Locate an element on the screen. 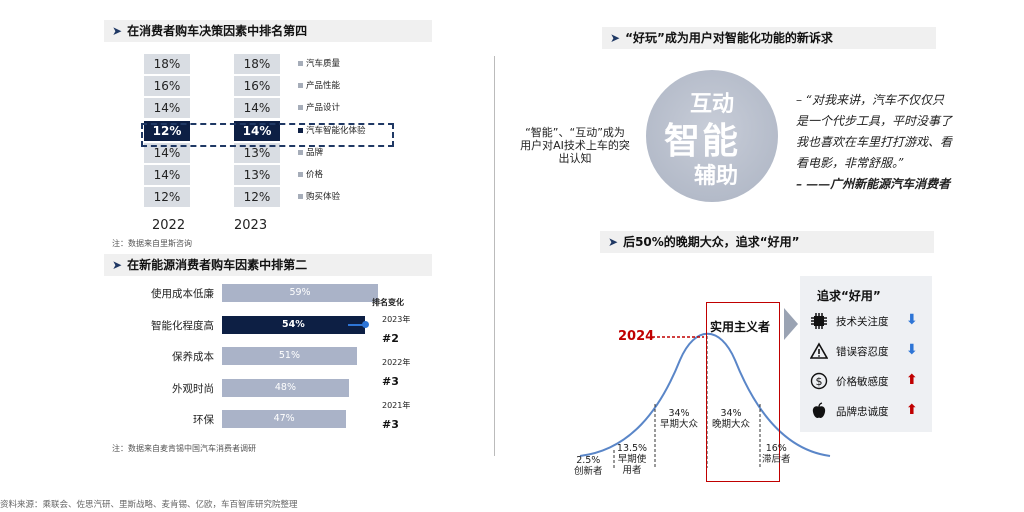 The width and height of the screenshot is (1024, 512). note-source-ries: 注：数据来自里斯咨询 is located at coordinates (152, 243).